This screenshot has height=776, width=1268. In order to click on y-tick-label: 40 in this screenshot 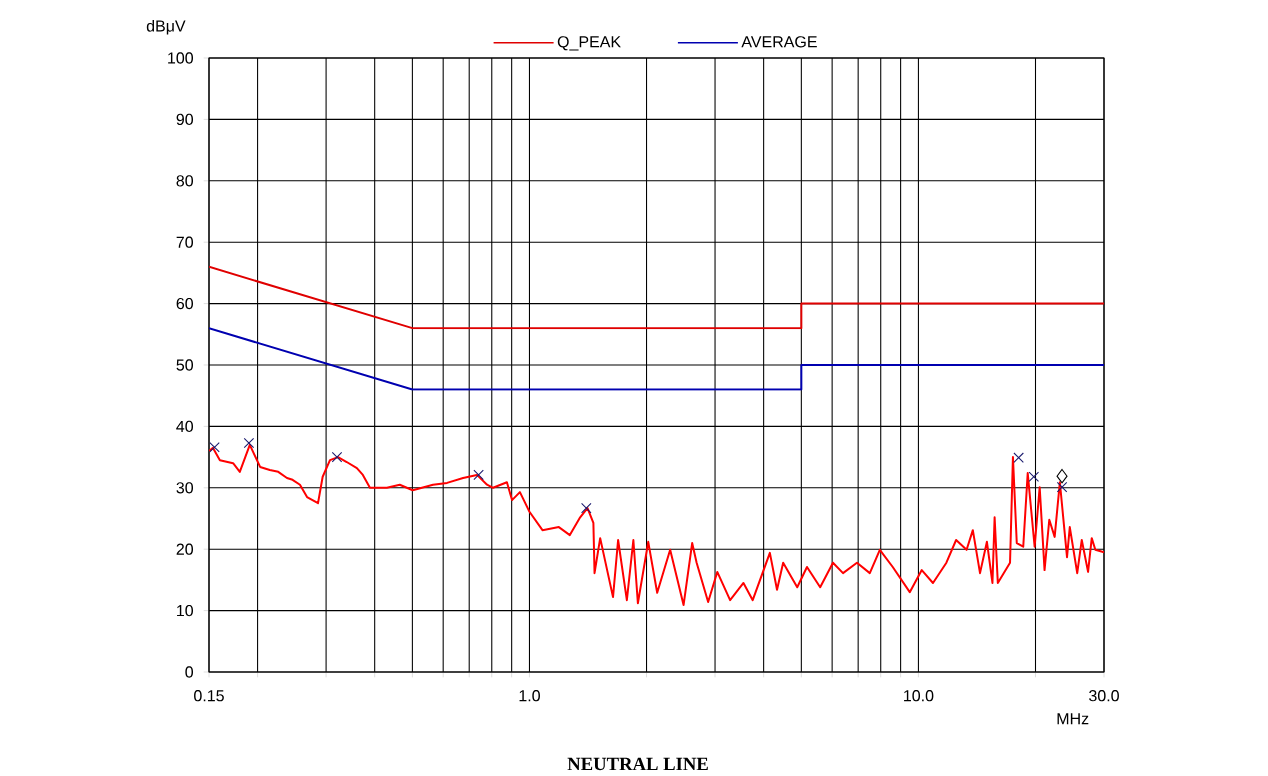, I will do `click(185, 426)`.